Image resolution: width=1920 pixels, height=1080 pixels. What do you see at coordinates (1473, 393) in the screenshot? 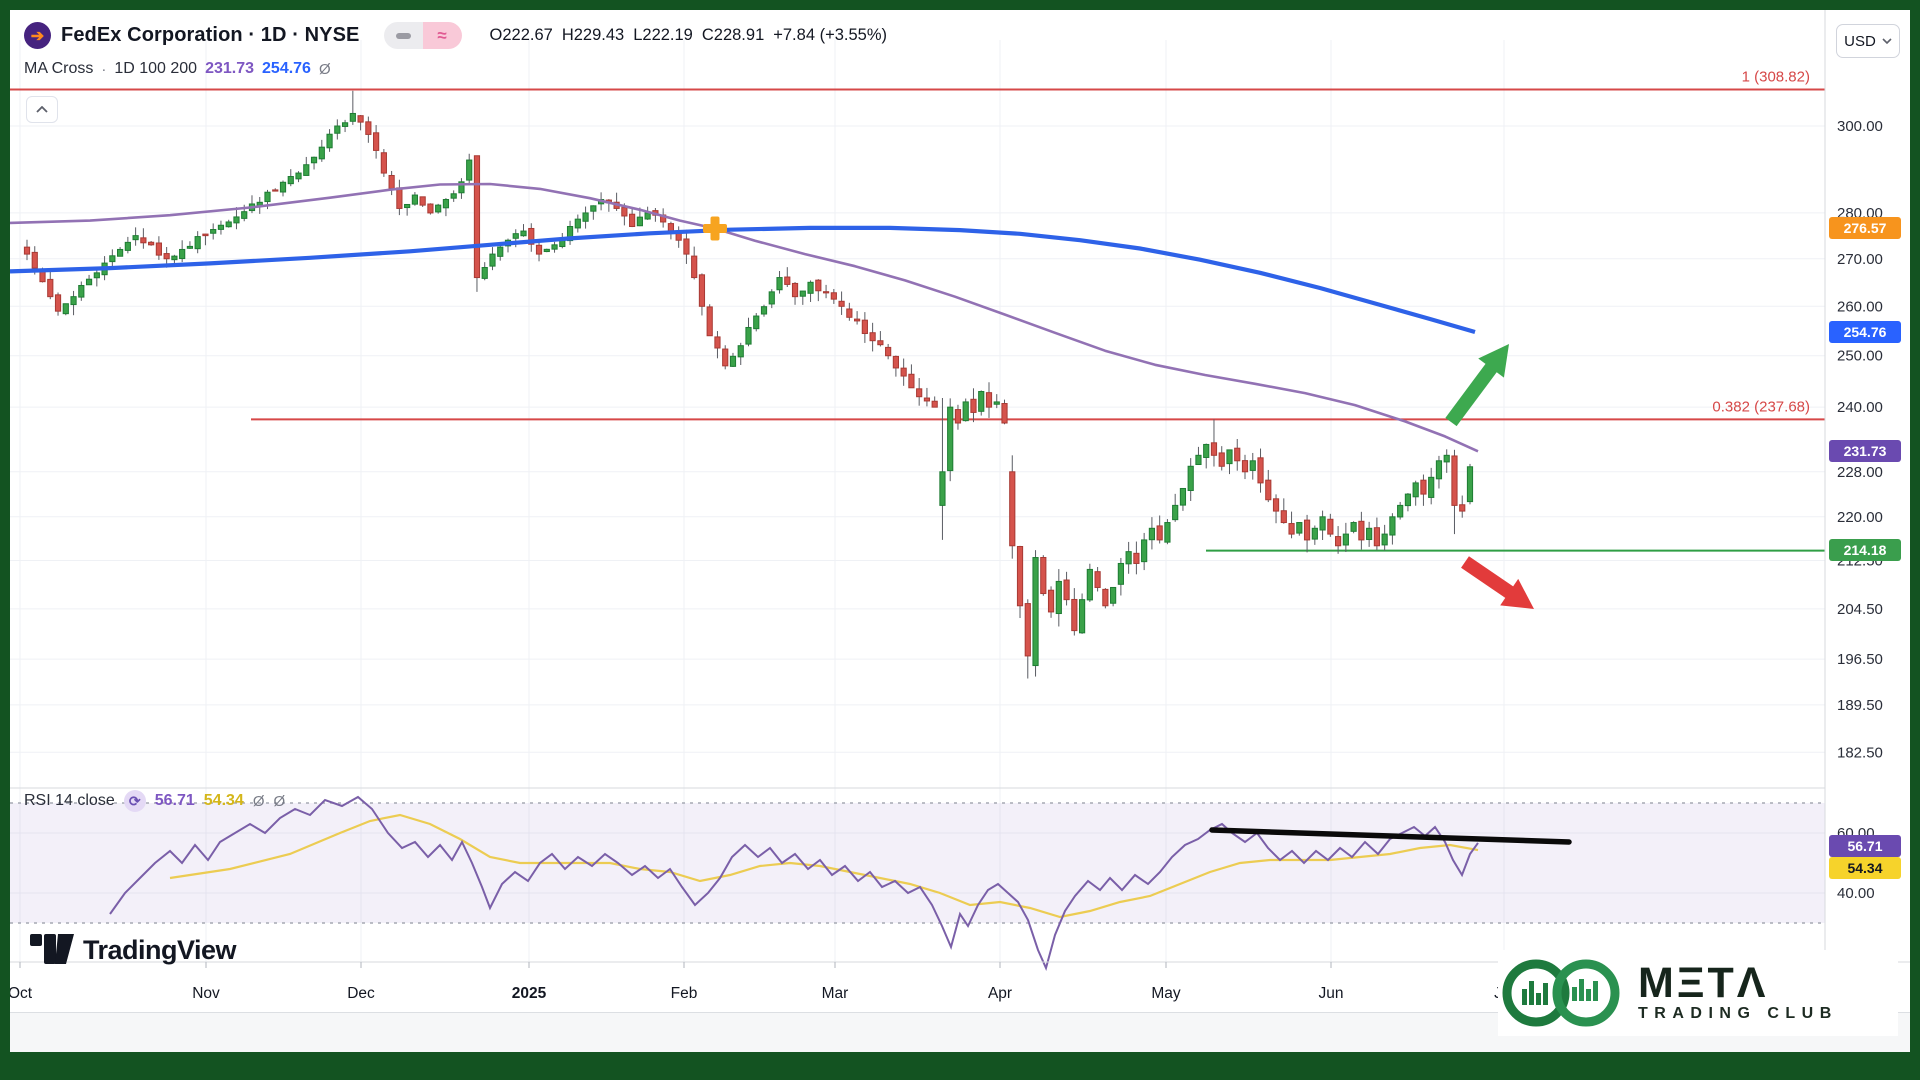
I see `up-arrow-shaft` at bounding box center [1473, 393].